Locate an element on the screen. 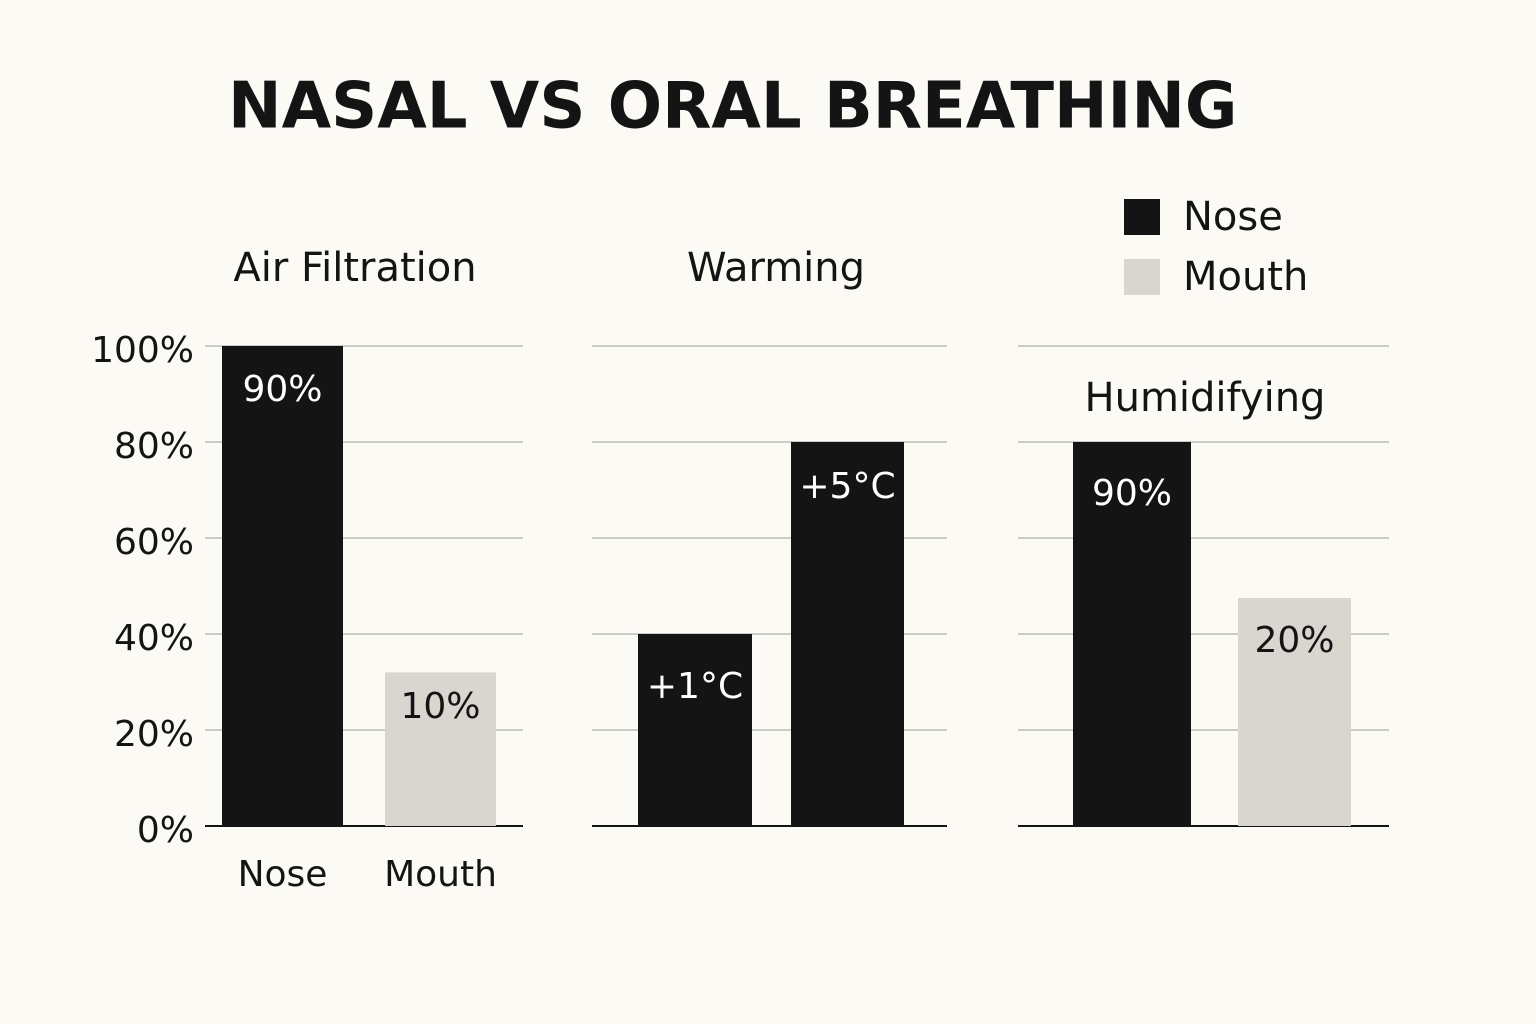 The width and height of the screenshot is (1536, 1024). bar-label: 10% is located at coordinates (440, 706).